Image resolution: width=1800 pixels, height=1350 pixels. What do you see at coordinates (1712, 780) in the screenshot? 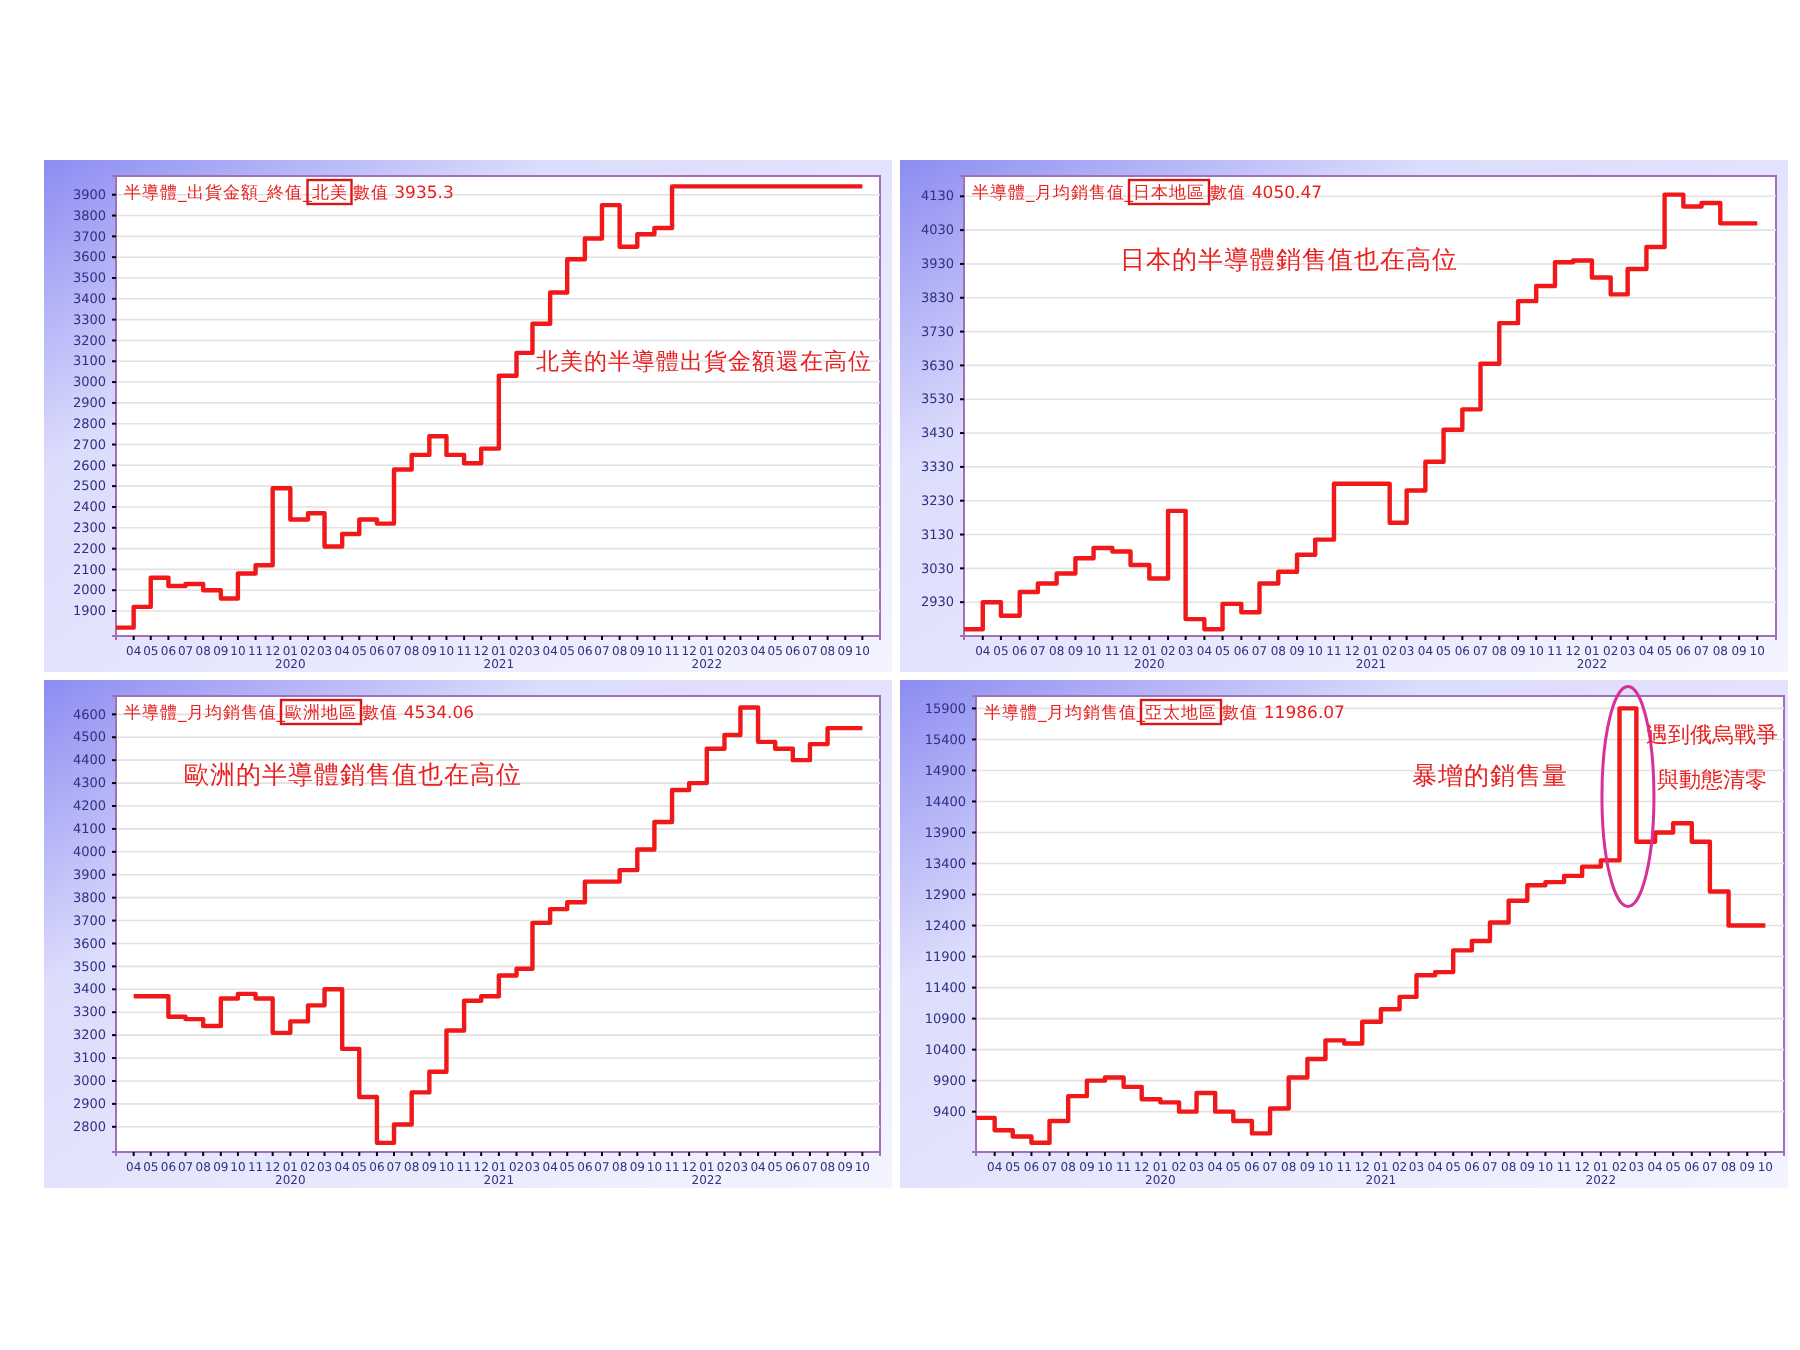
I see `annotation: 與動態清零` at bounding box center [1712, 780].